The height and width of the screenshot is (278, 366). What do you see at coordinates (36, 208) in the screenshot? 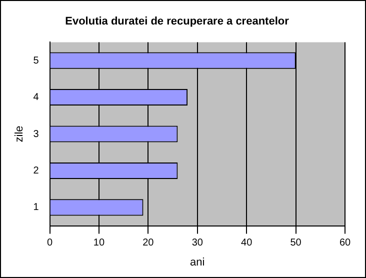
I see `y-tick-label: 1` at bounding box center [36, 208].